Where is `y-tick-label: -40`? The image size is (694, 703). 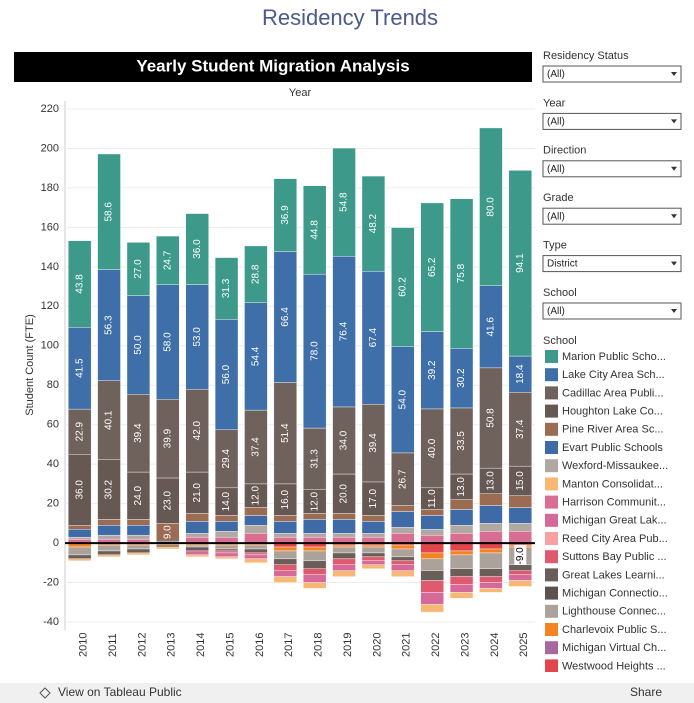
y-tick-label: -40 is located at coordinates (51, 622).